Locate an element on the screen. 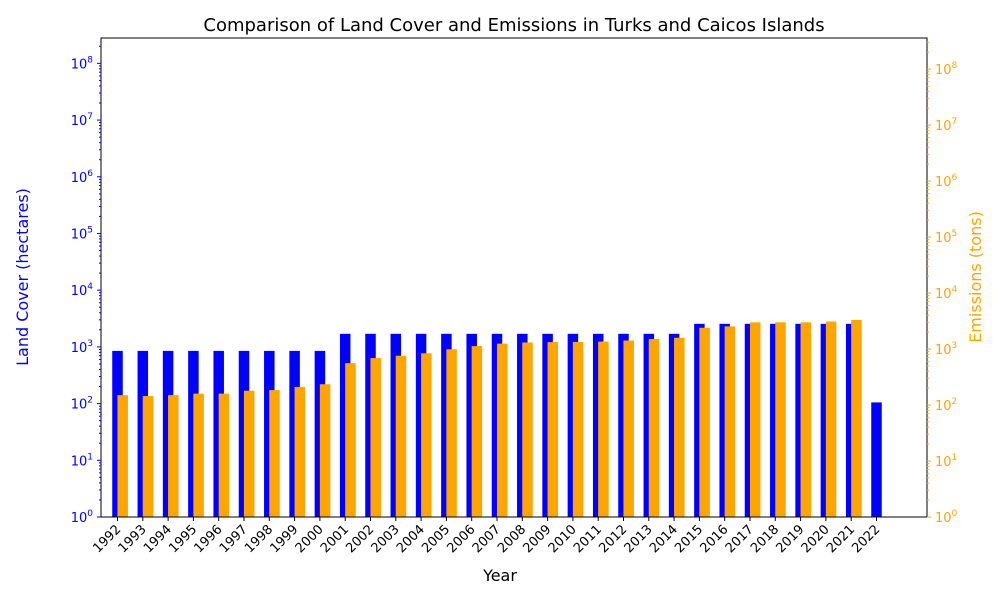  x-tick-label: 1995 is located at coordinates (183, 539).